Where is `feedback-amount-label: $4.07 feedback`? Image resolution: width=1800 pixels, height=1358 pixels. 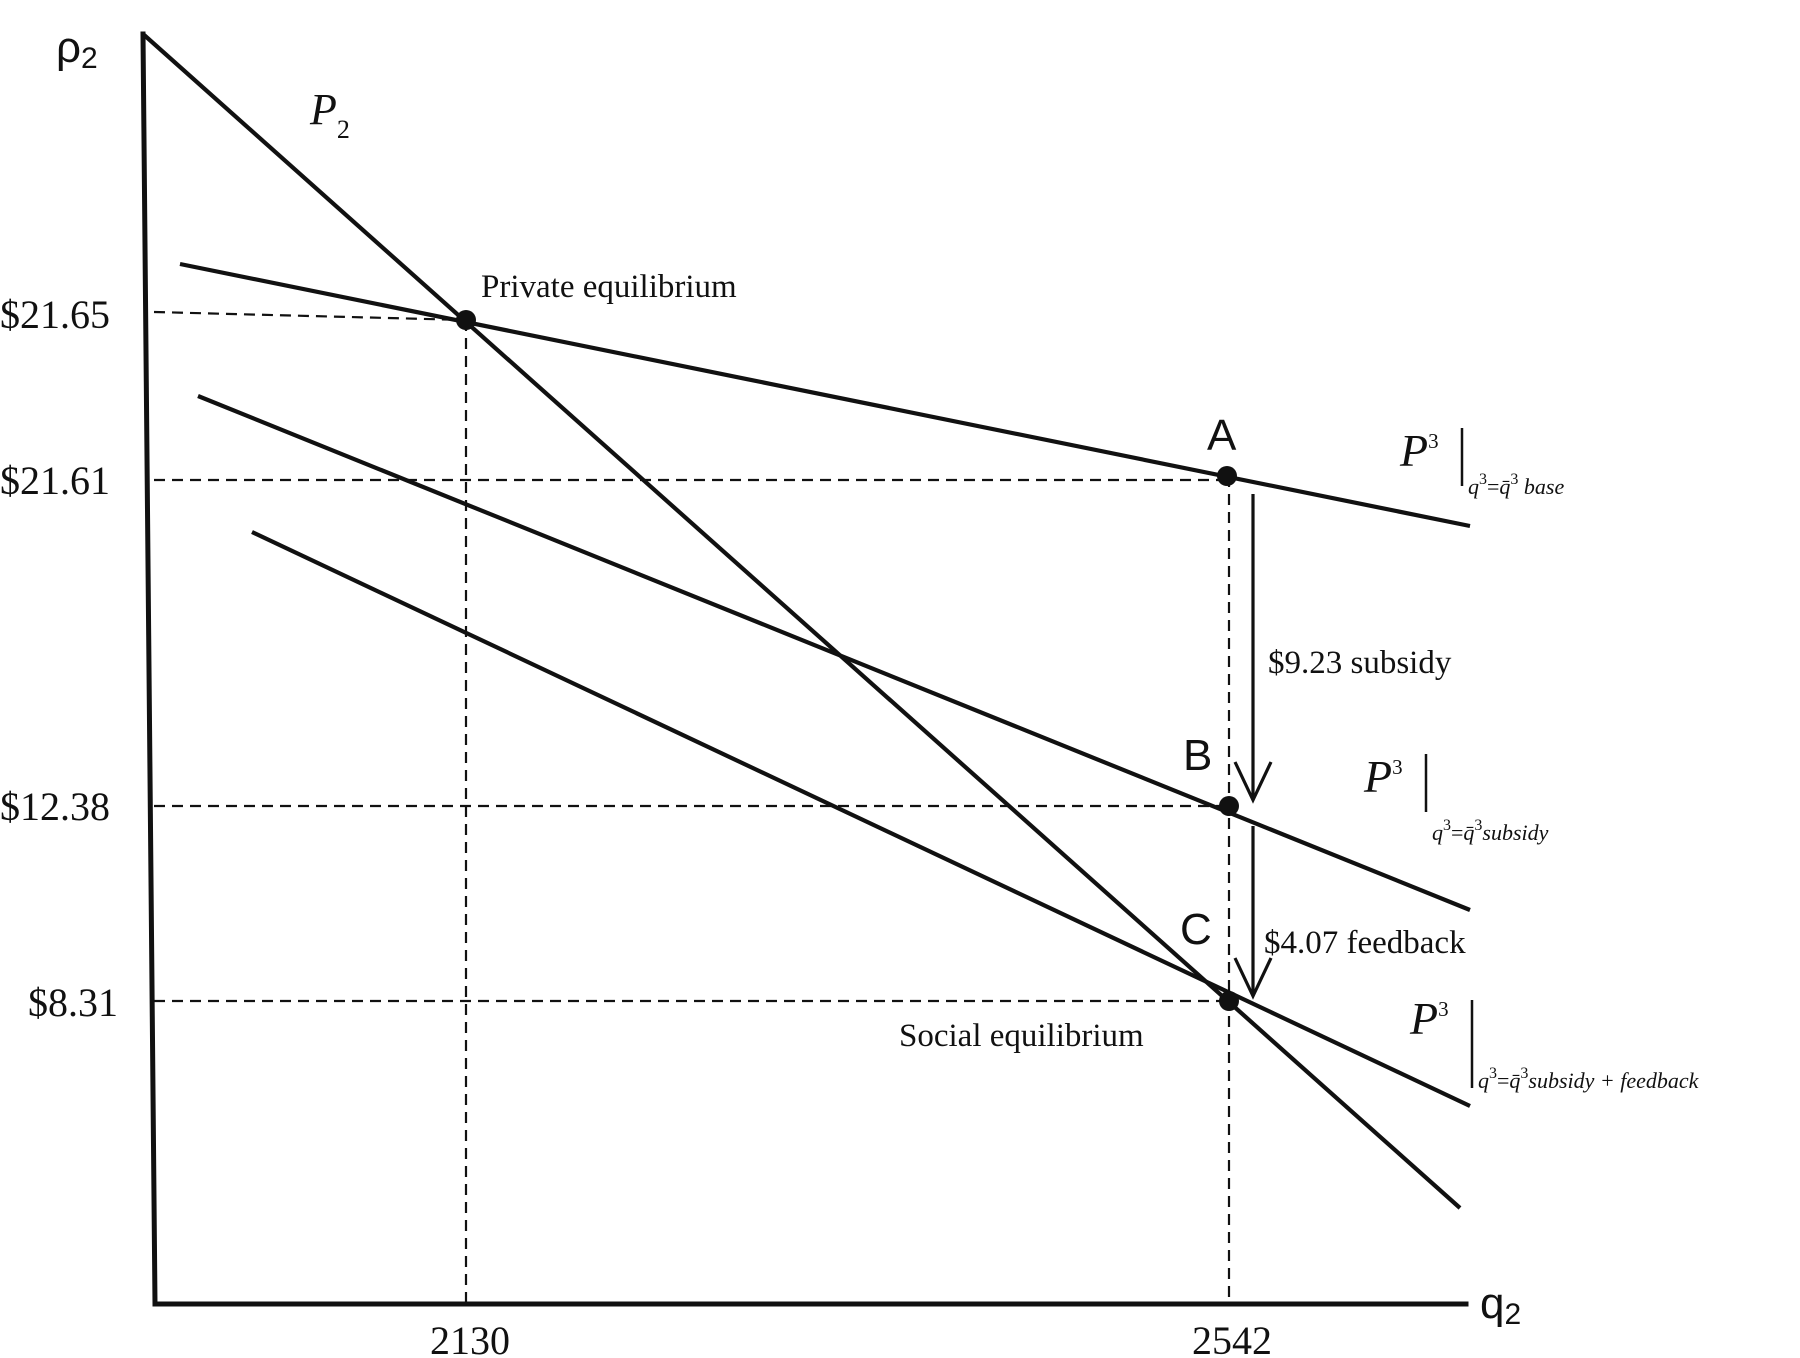
feedback-amount-label: $4.07 feedback is located at coordinates (1365, 943).